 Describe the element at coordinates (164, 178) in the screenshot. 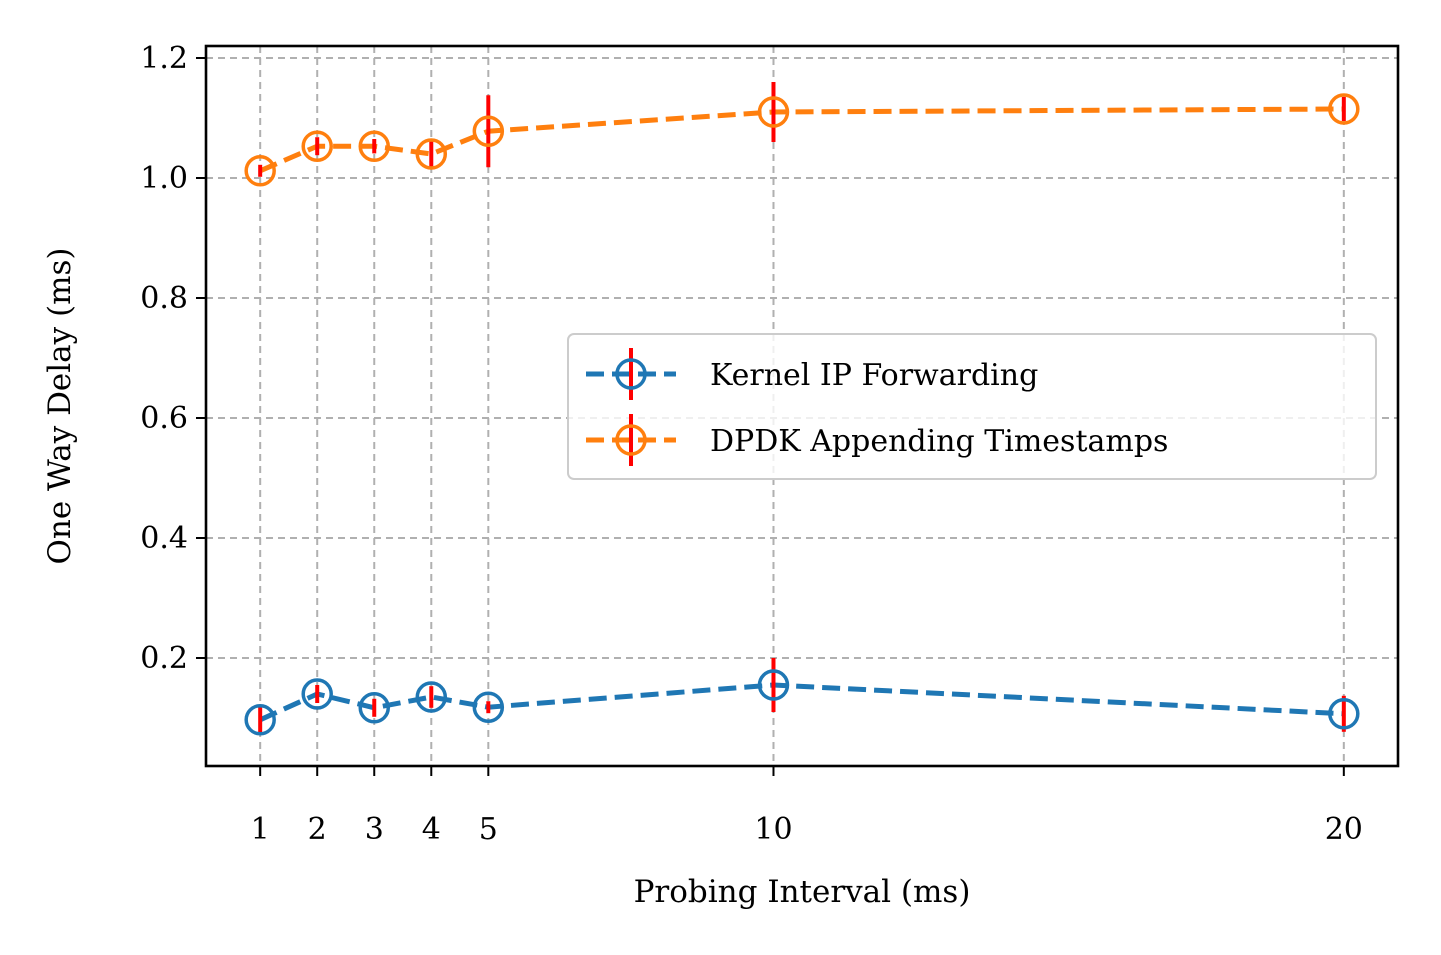

I see `y-tick-label: 1.0` at that location.